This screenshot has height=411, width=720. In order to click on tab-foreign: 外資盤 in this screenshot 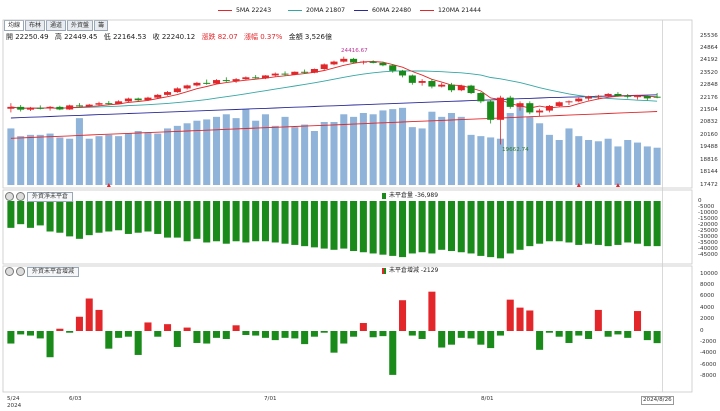, I will do `click(80, 25)`.